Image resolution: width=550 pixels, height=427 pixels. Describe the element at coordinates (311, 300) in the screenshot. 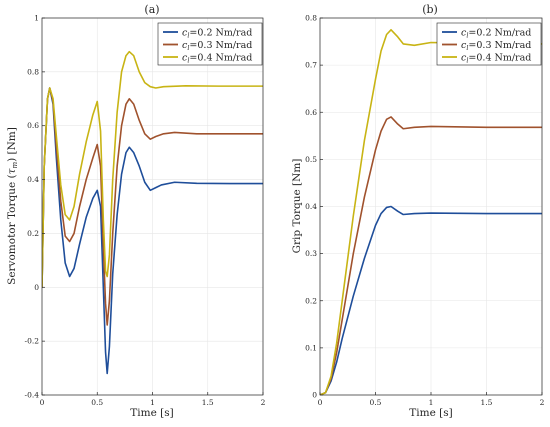

I see `panel-b-y-tick-label: 0.2` at that location.